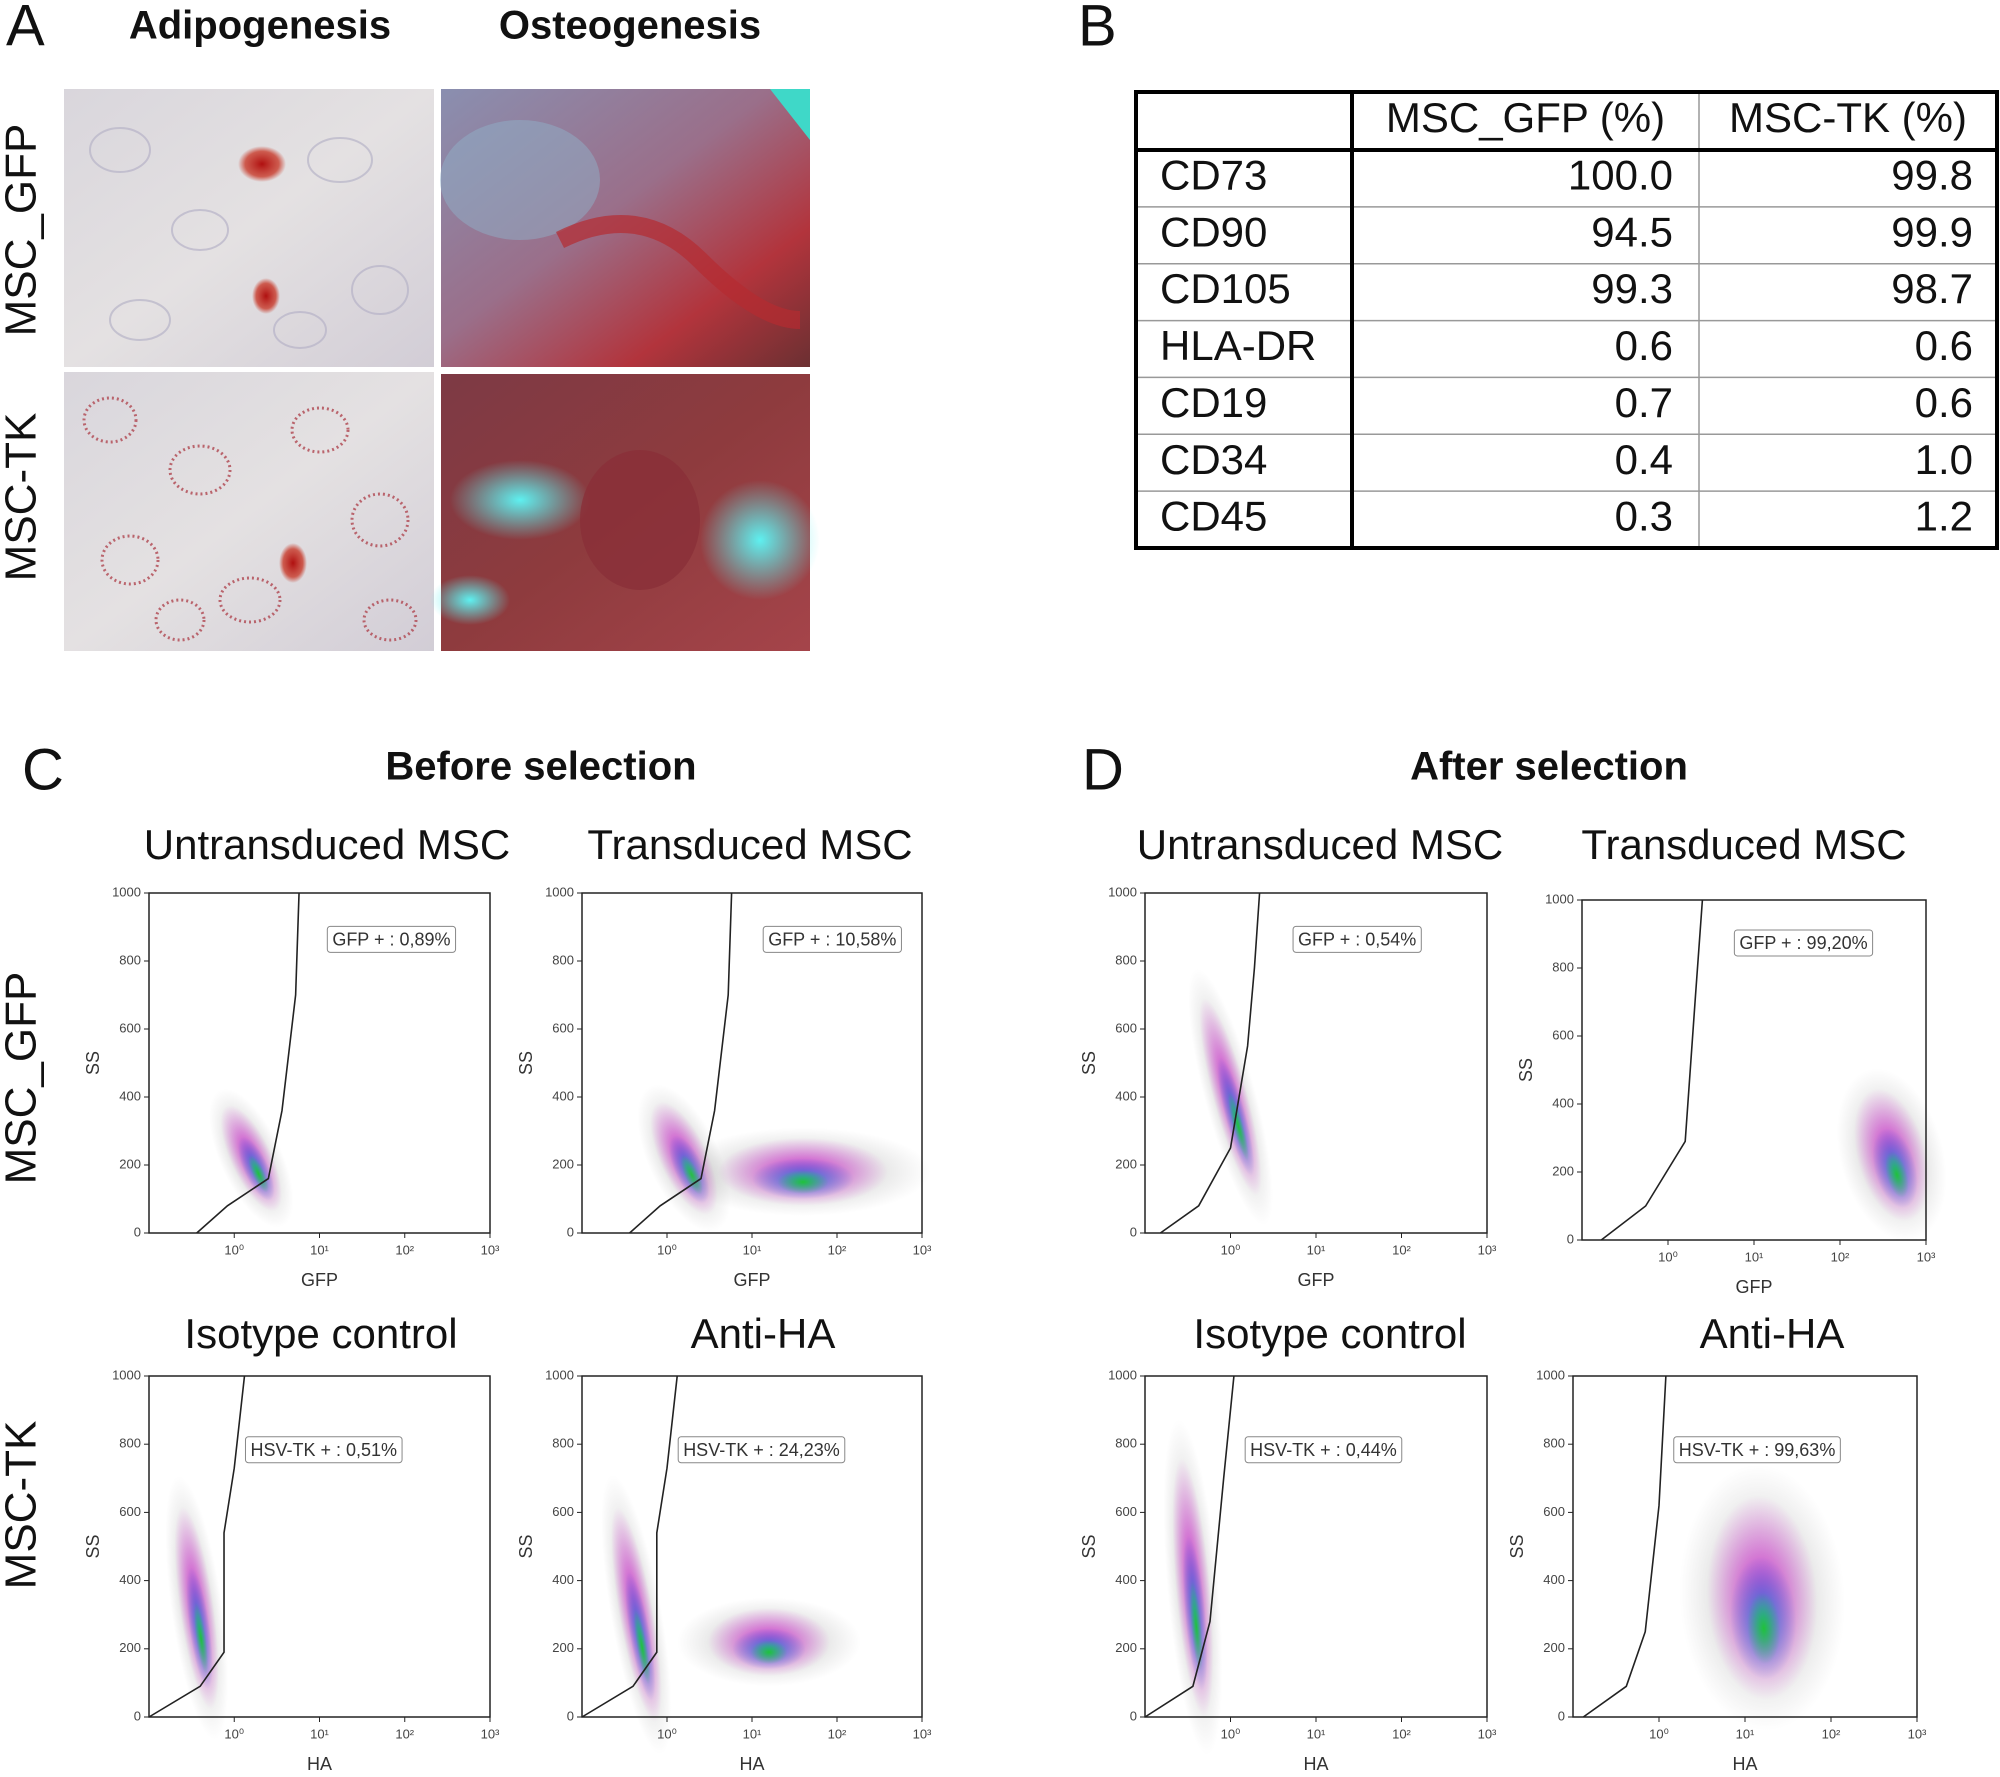  I want to click on gate-label: HSV-TK + : 0,44%, so click(1323, 1450).